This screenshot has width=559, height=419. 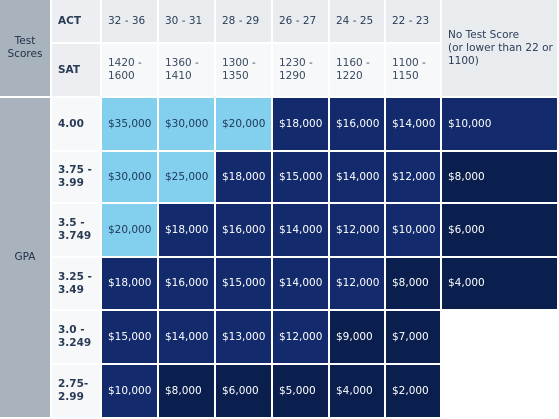 I want to click on gpa-row-label: 3.25 - 3.49, so click(x=77, y=284).